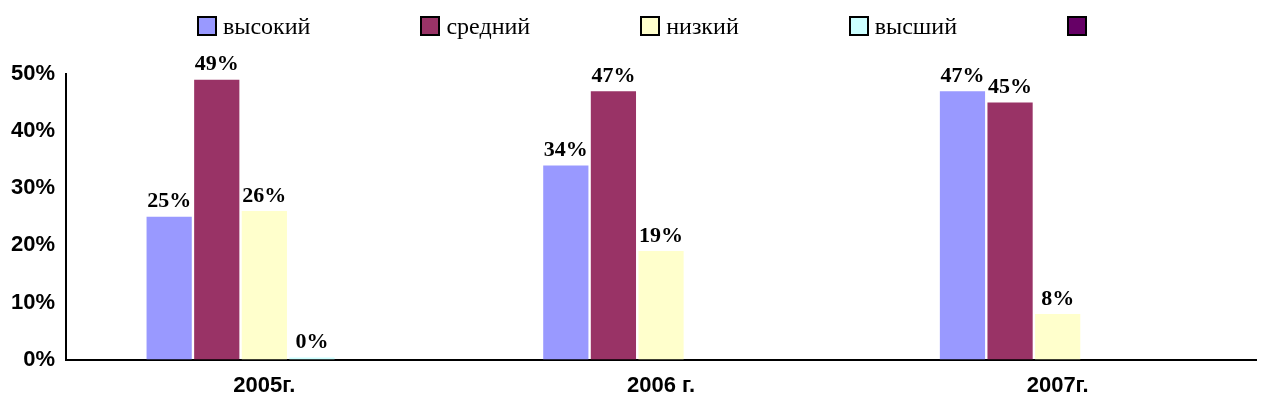 This screenshot has width=1284, height=410. What do you see at coordinates (33, 73) in the screenshot?
I see `y-tick-label: 50%` at bounding box center [33, 73].